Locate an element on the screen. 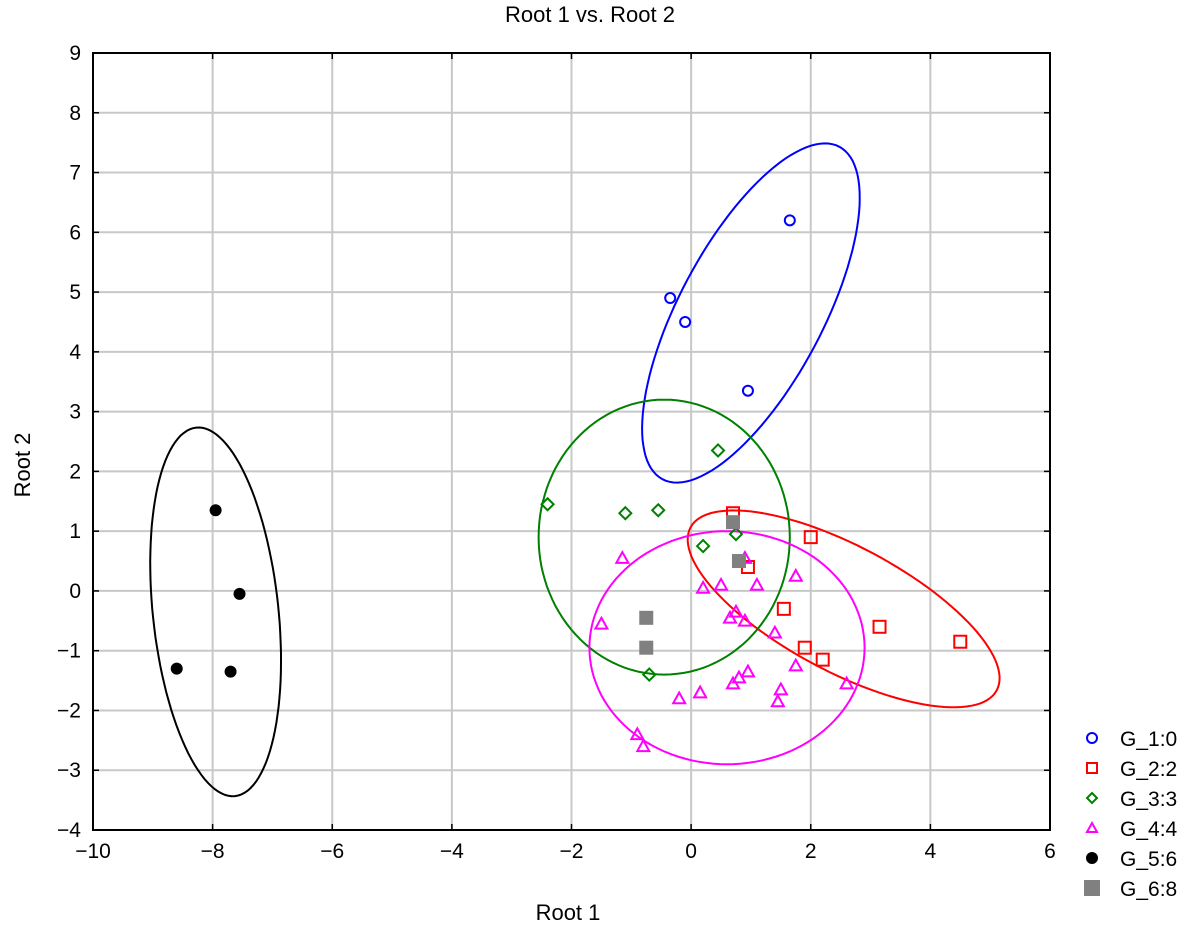 The image size is (1200, 936). legend-entry: G_2:2 is located at coordinates (1131, 769).